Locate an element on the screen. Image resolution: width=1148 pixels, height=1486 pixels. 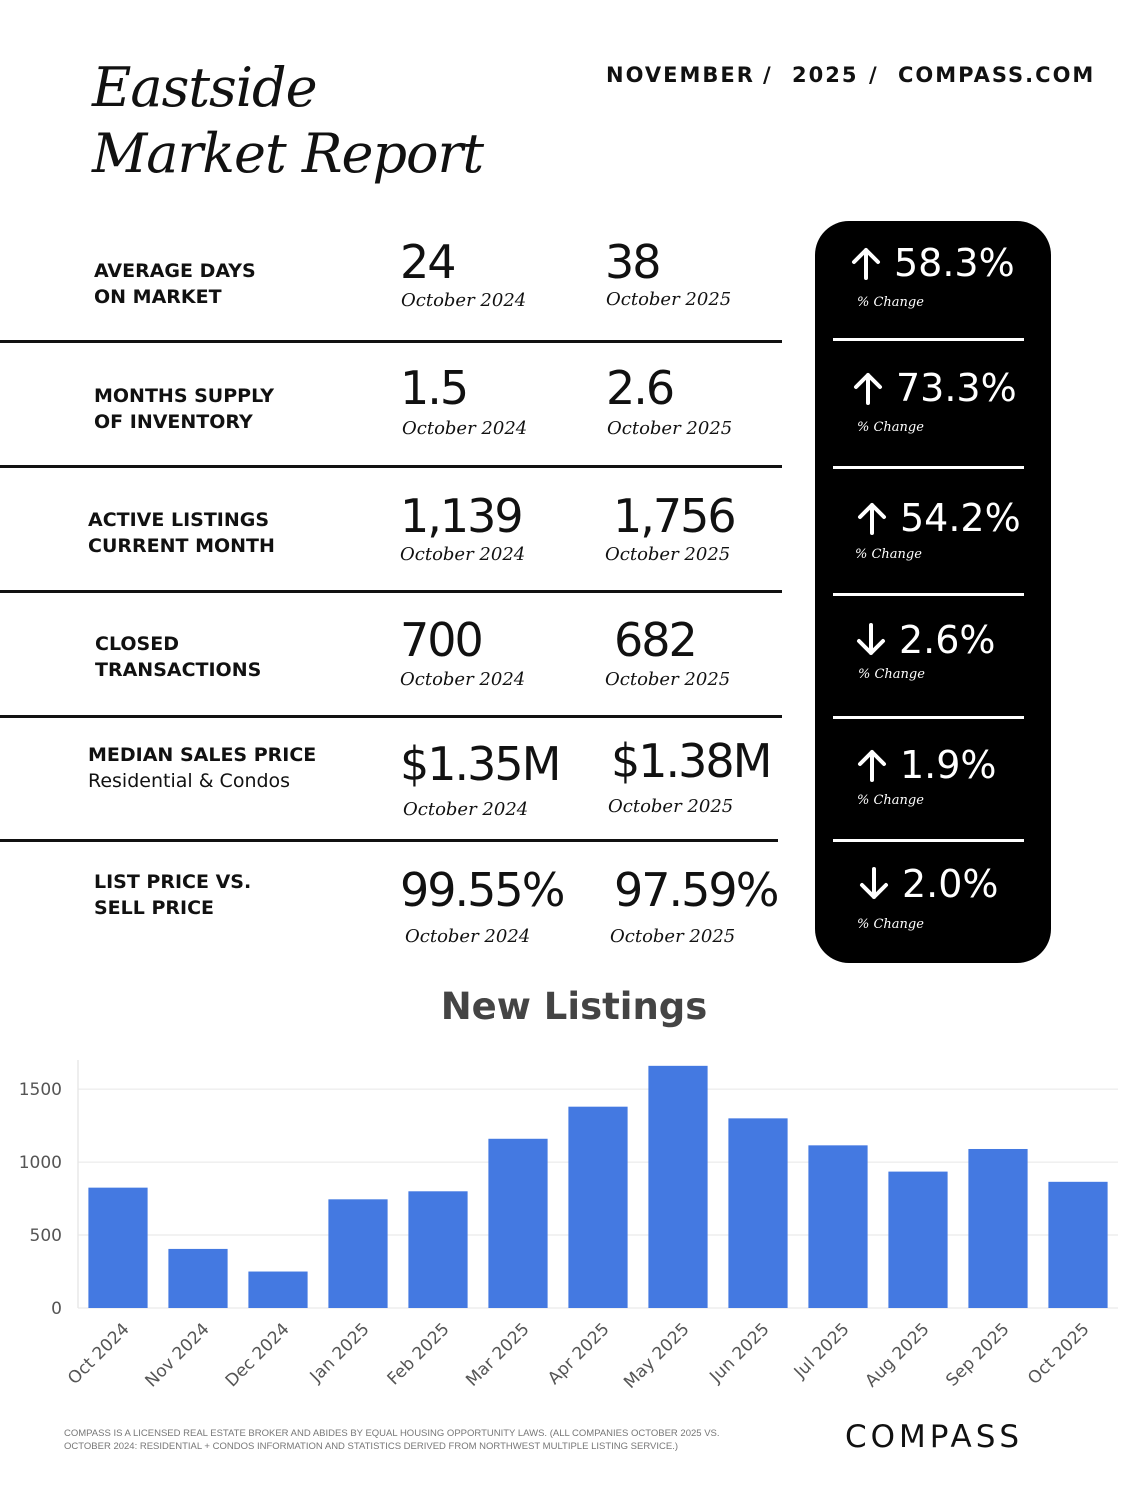
metric-label: LIST PRICE VS. SELL PRICE is located at coordinates (173, 895).